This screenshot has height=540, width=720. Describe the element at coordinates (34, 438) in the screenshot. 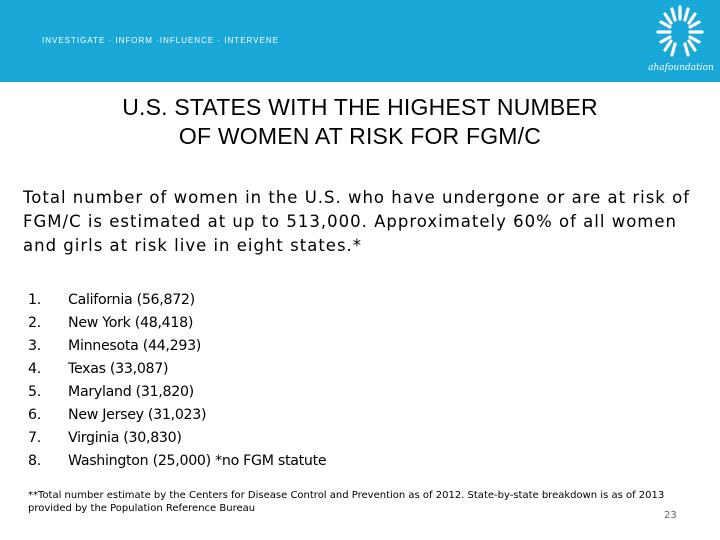

I see `list-number: 7.` at that location.